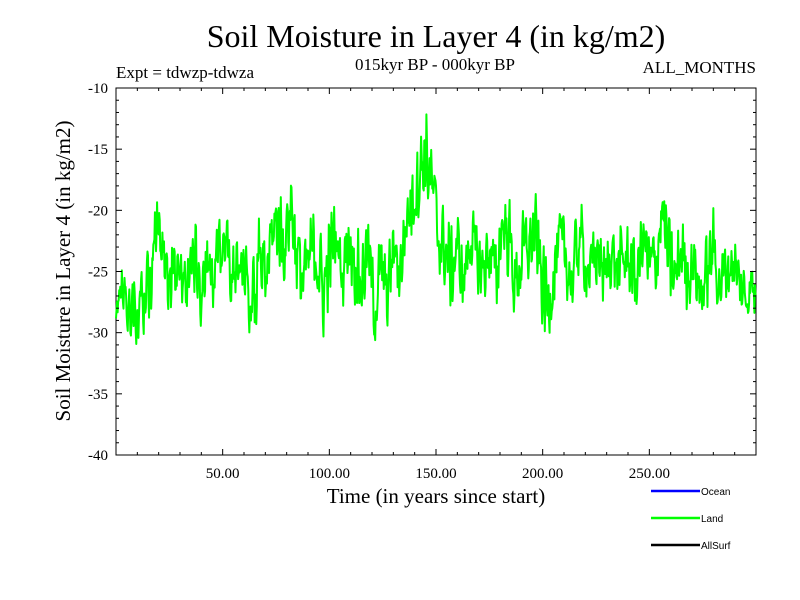  Describe the element at coordinates (649, 474) in the screenshot. I see `x-tick-label: 250.00` at that location.